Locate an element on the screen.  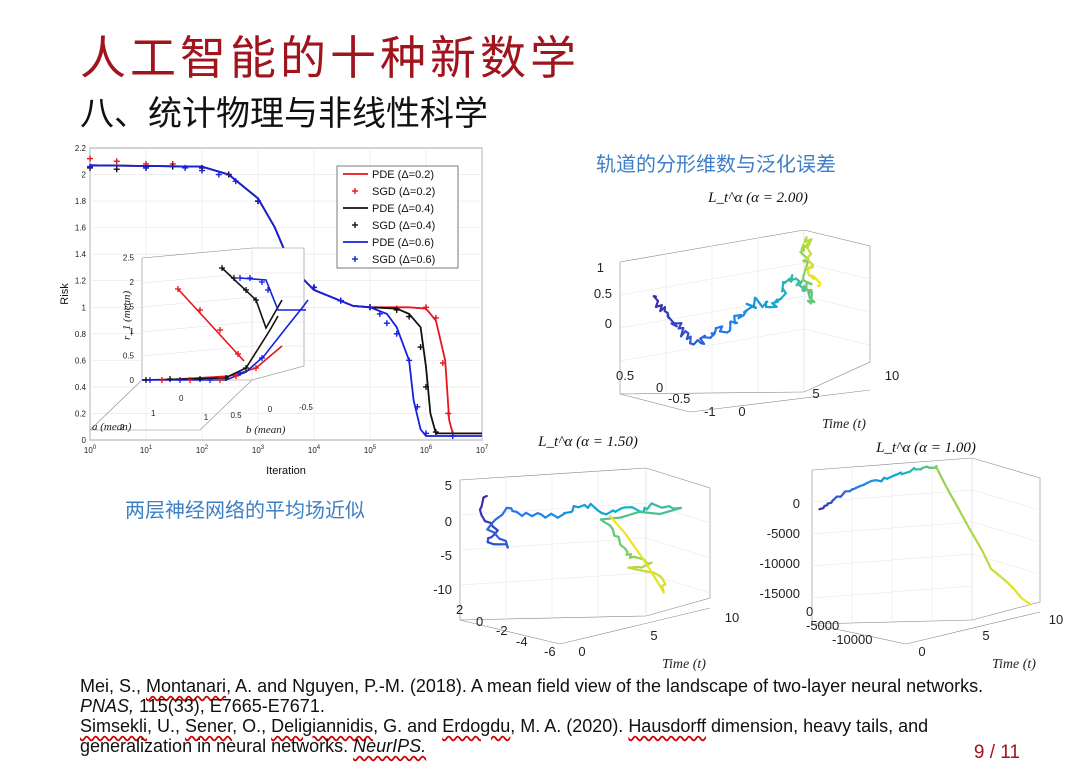
inset-ztick: 0.5 is located at coordinates (129, 356).